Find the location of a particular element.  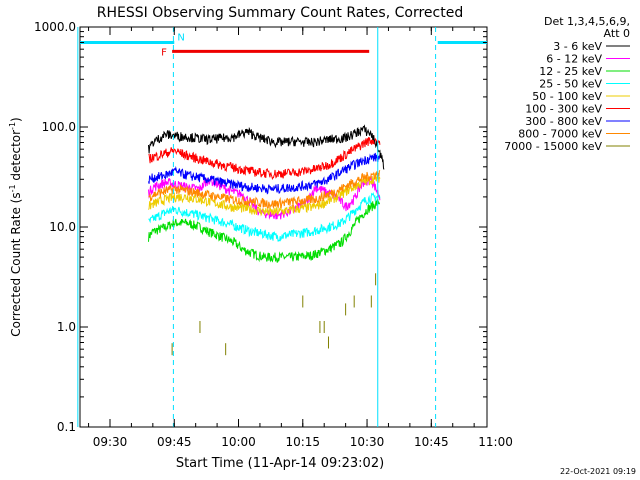

x-tick-label: 10:15 is located at coordinates (302, 442).